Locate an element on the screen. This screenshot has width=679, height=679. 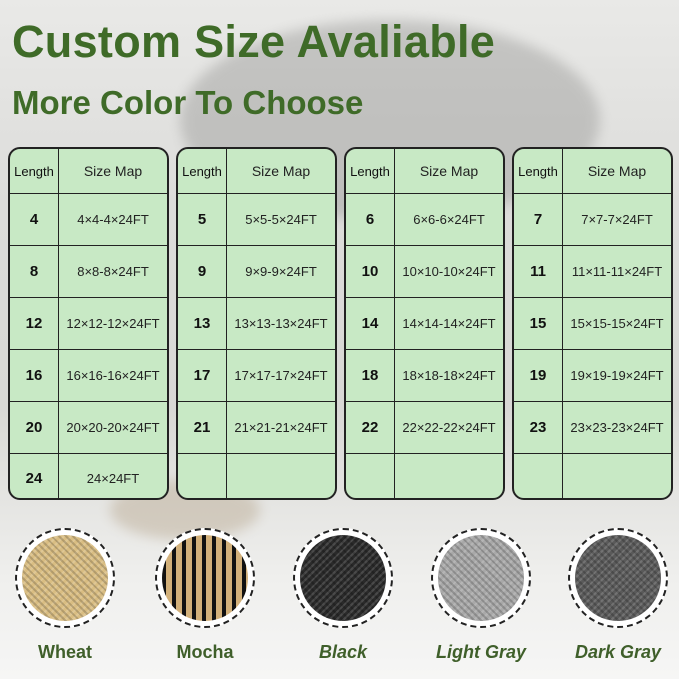
table-row: 20 20×20-20×24FT is located at coordinates (88, 428).